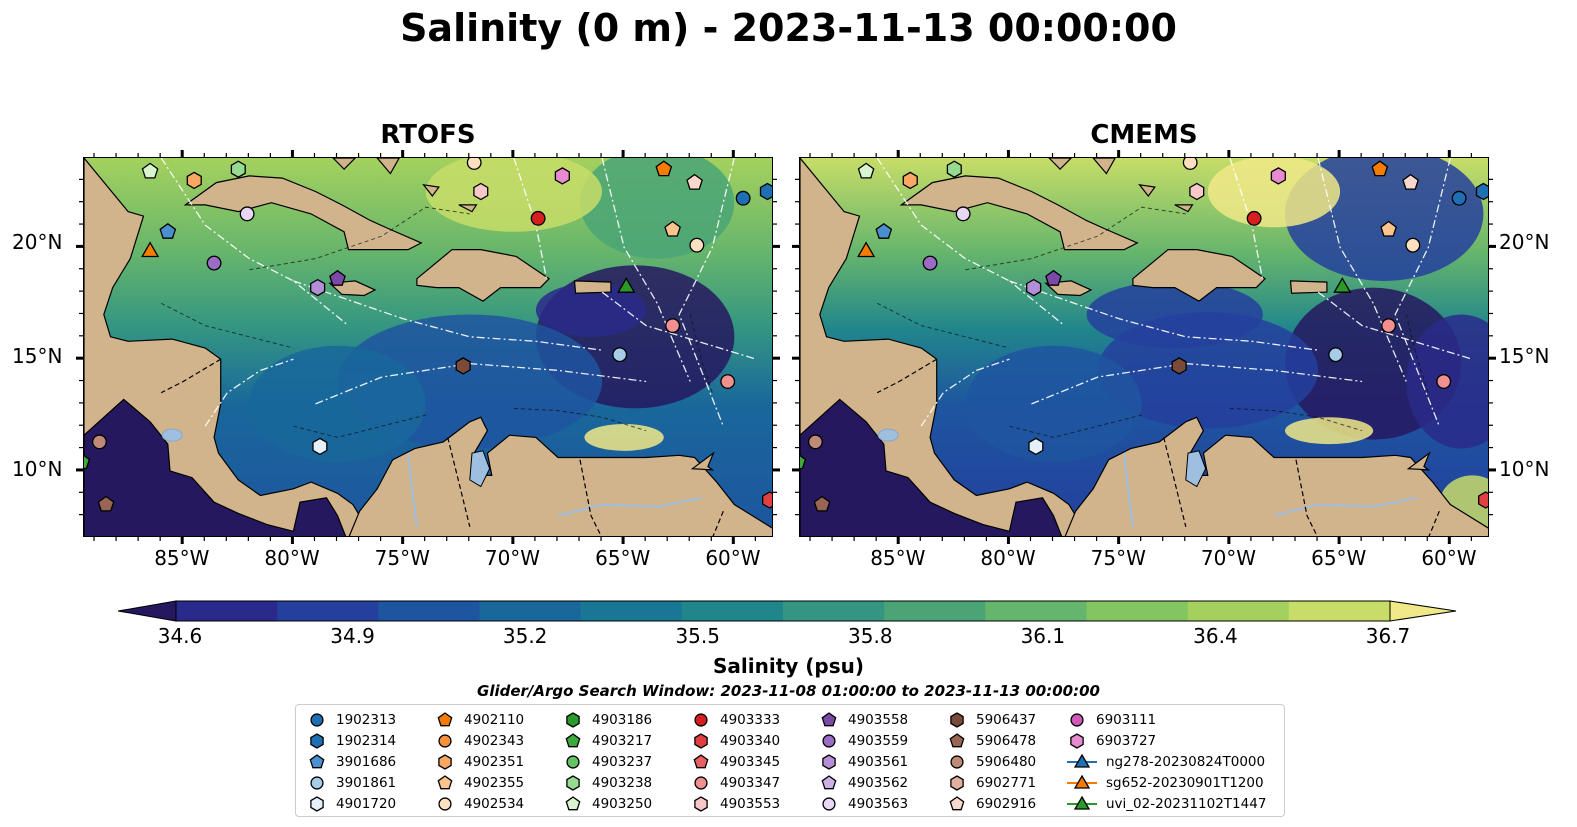  What do you see at coordinates (863, 719) in the screenshot?
I see `legend-item-4903558: 4903558` at bounding box center [863, 719].